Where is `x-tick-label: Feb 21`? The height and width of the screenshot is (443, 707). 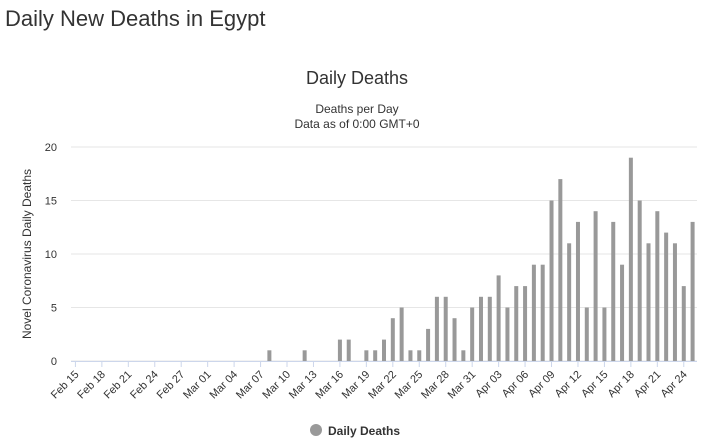 x-tick-label: Feb 21 is located at coordinates (118, 385).